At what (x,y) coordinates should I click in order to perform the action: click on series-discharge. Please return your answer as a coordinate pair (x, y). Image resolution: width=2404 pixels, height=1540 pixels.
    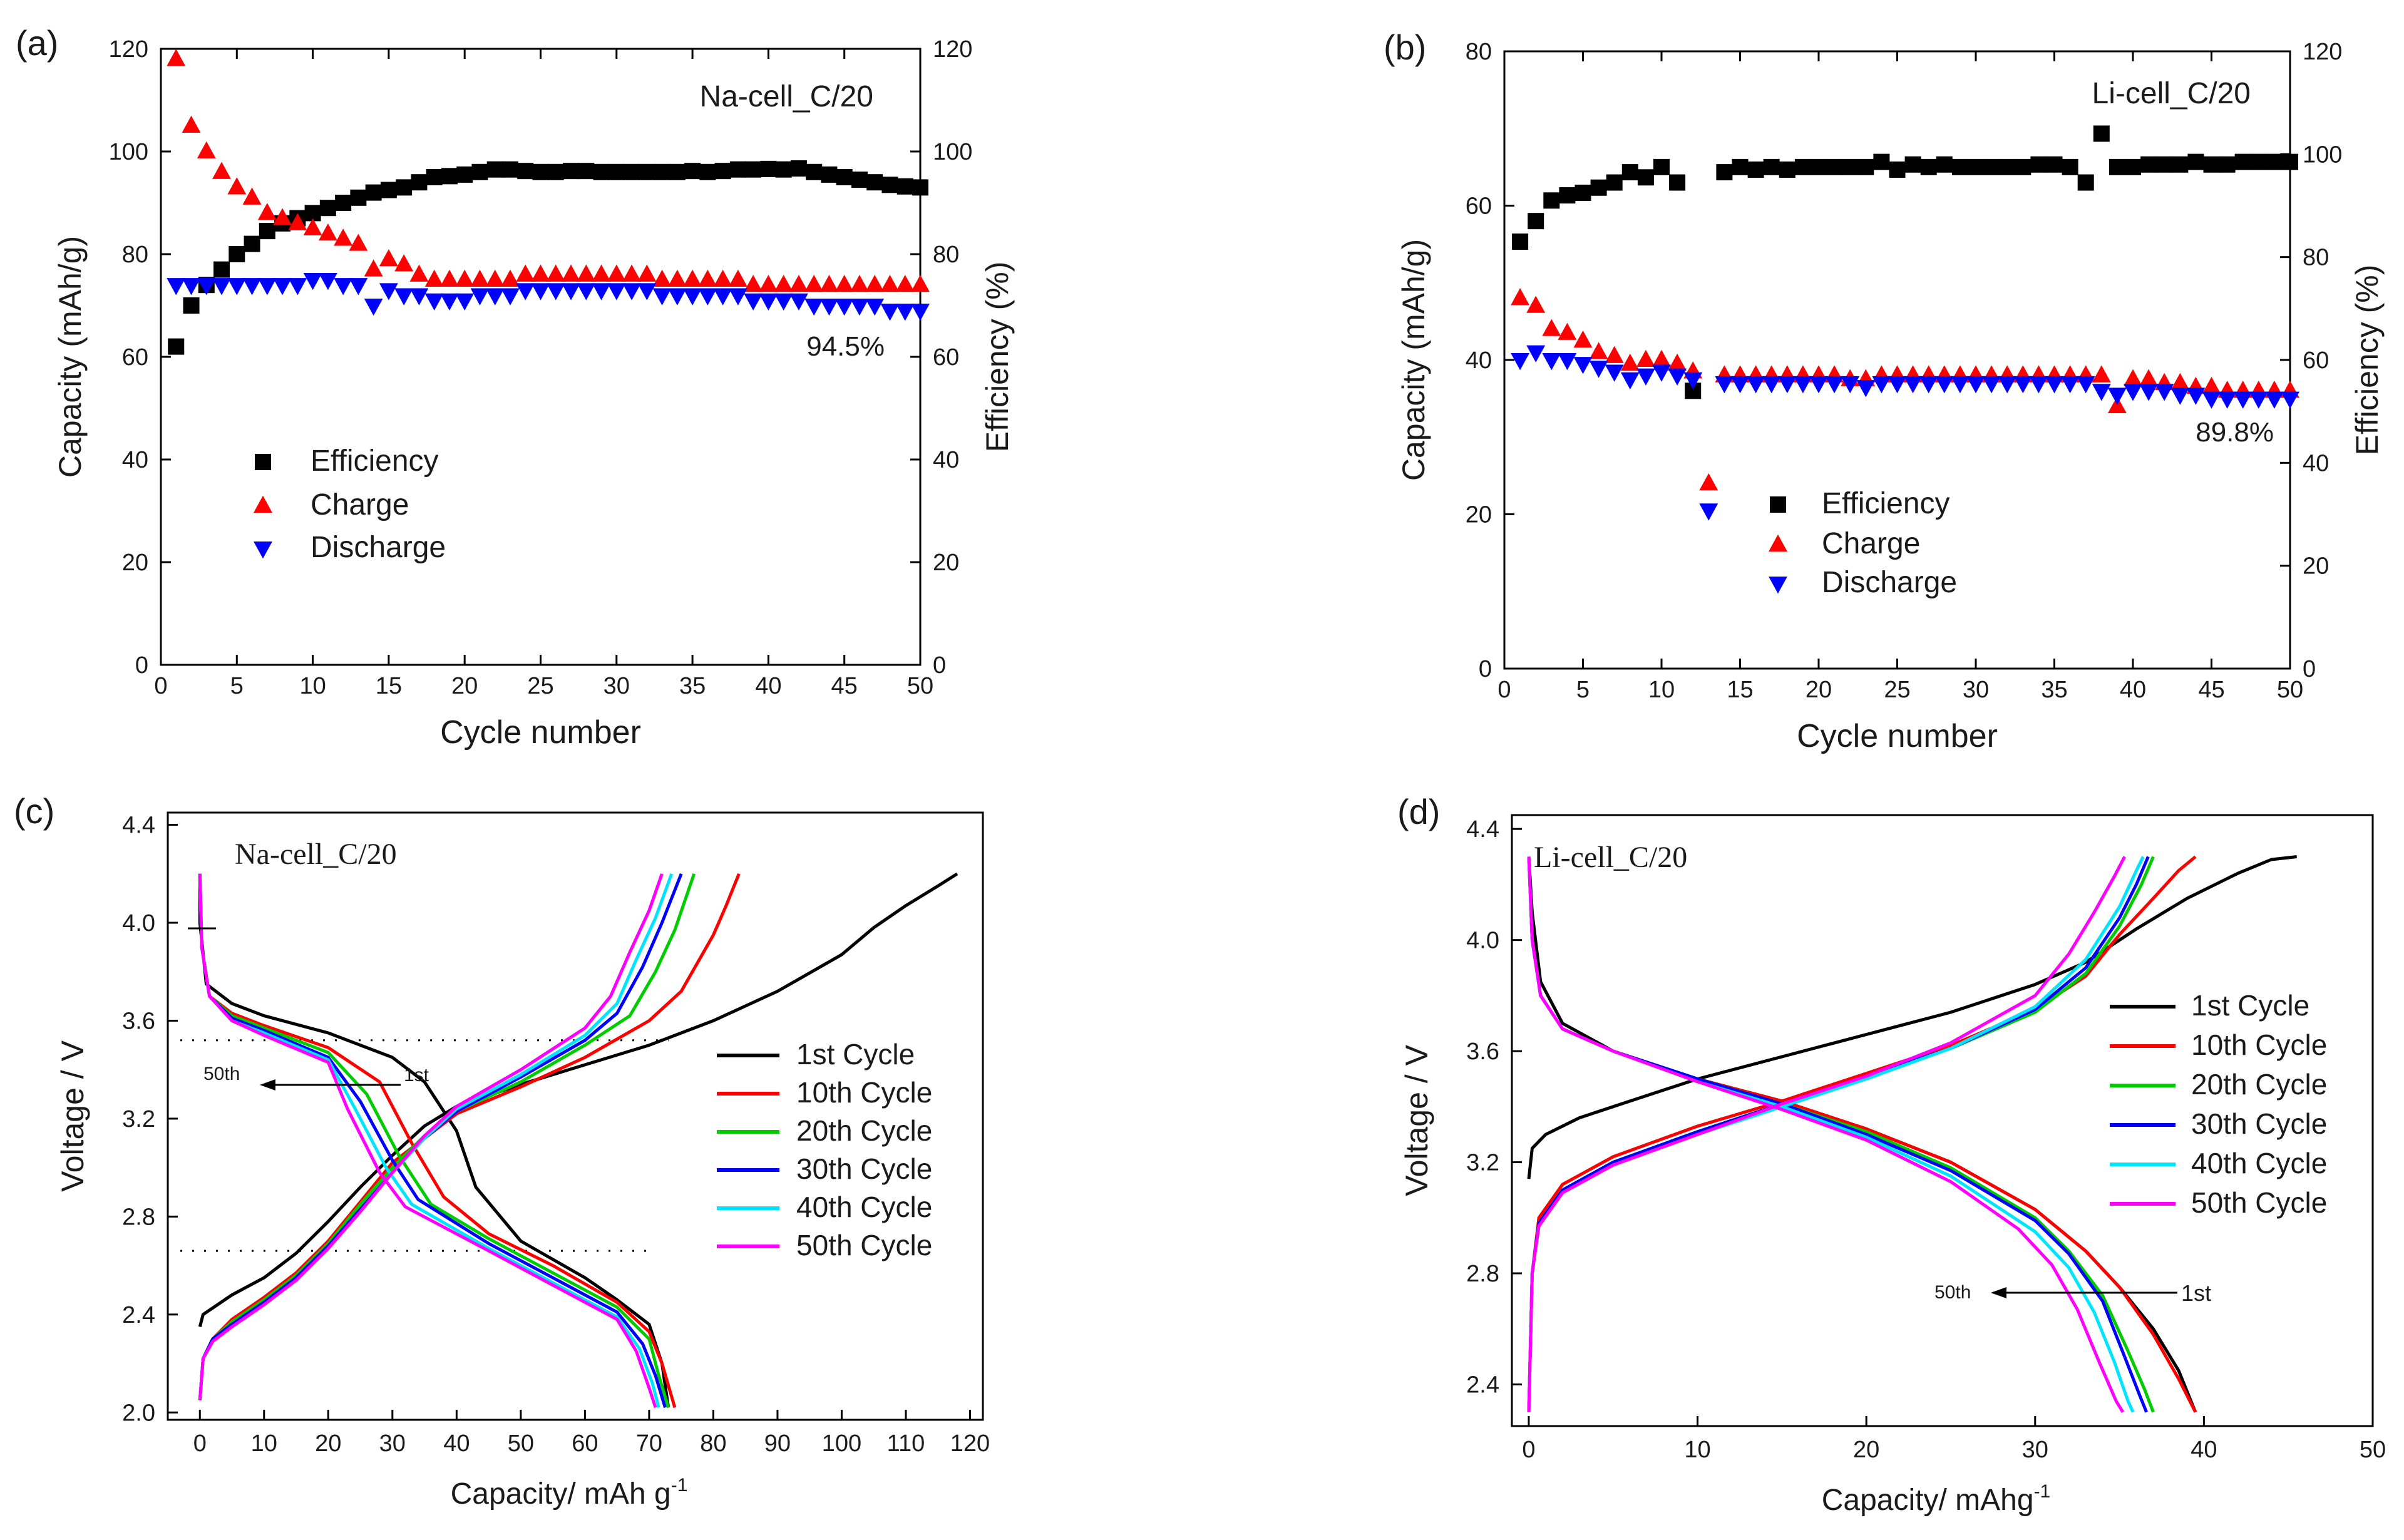
    Looking at the image, I should click on (548, 296).